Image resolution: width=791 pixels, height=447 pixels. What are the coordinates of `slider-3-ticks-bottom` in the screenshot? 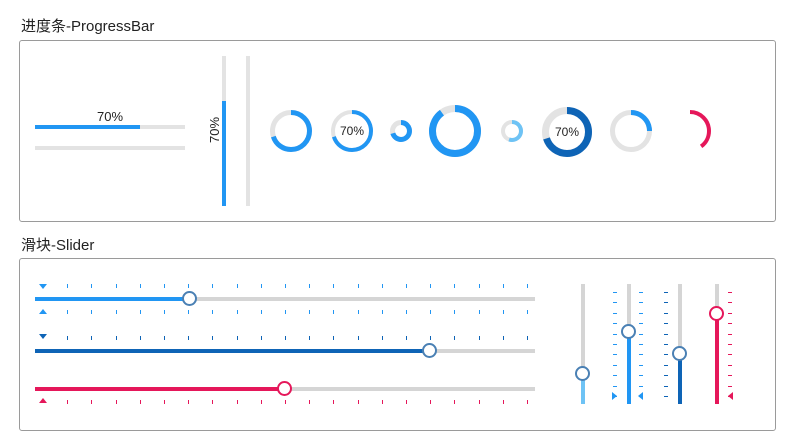 It's located at (285, 402).